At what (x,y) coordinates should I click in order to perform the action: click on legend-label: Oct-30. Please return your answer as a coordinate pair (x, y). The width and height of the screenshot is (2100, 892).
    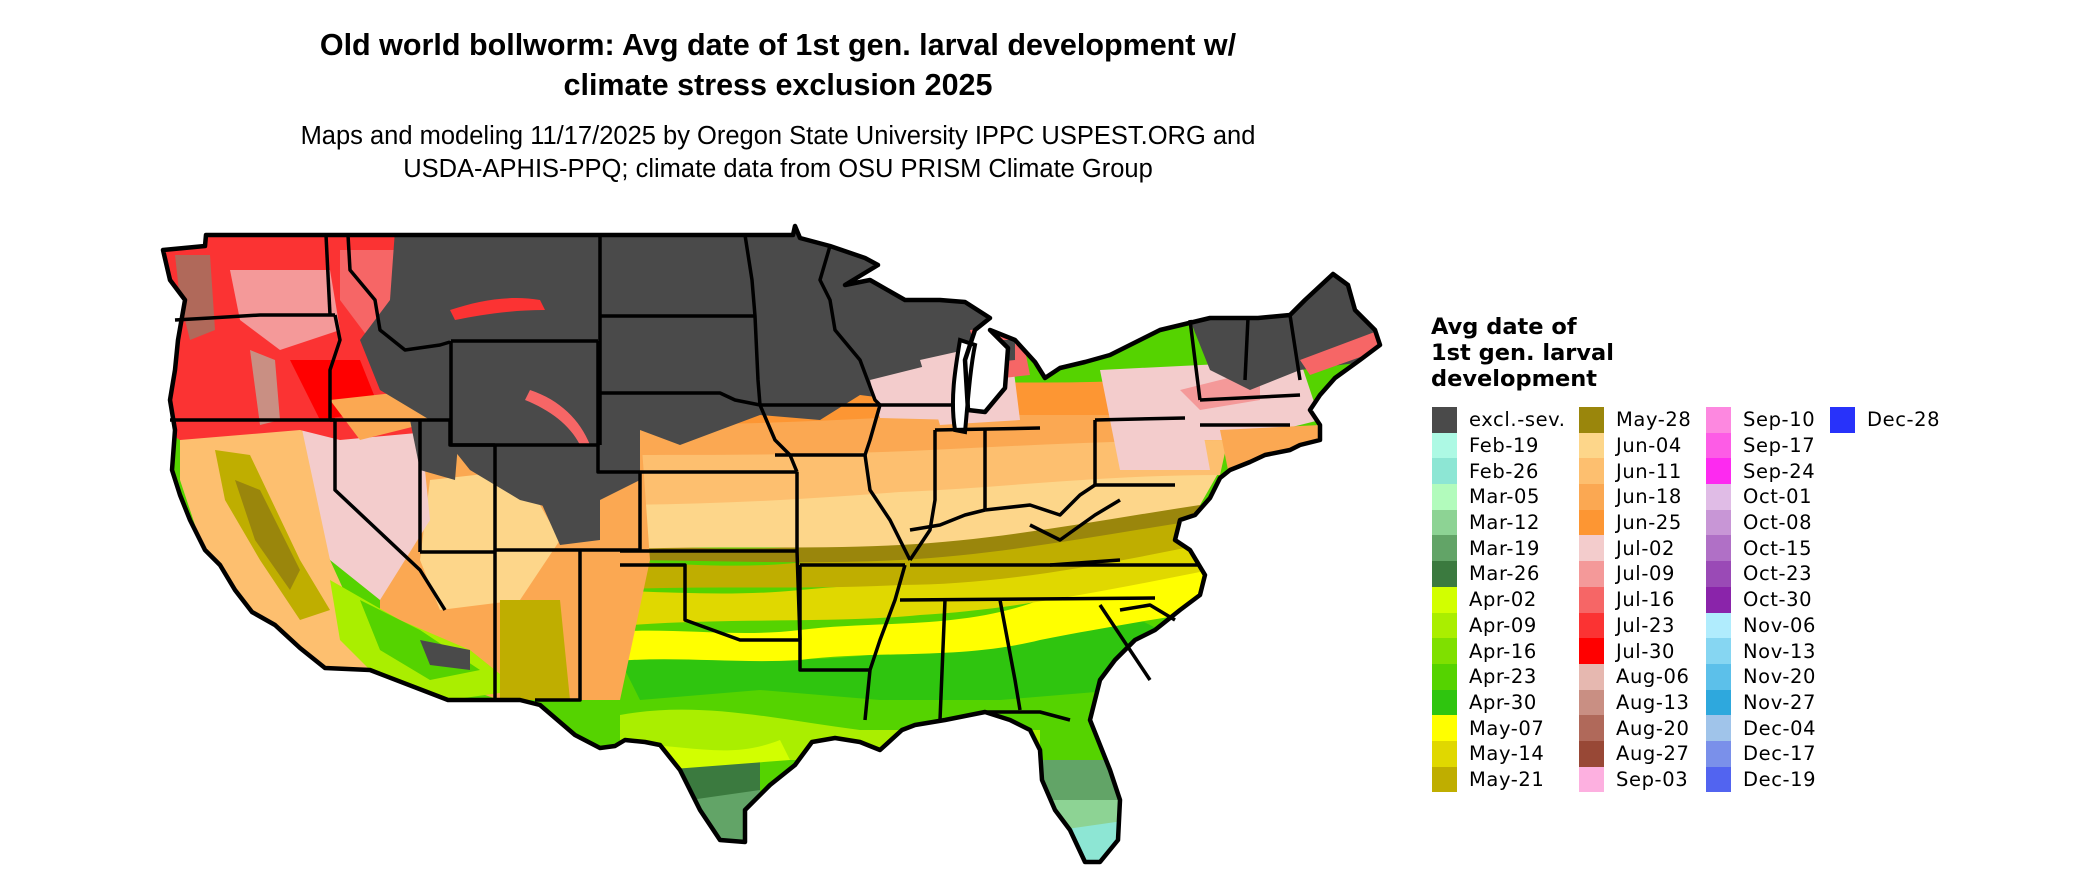
    Looking at the image, I should click on (1778, 600).